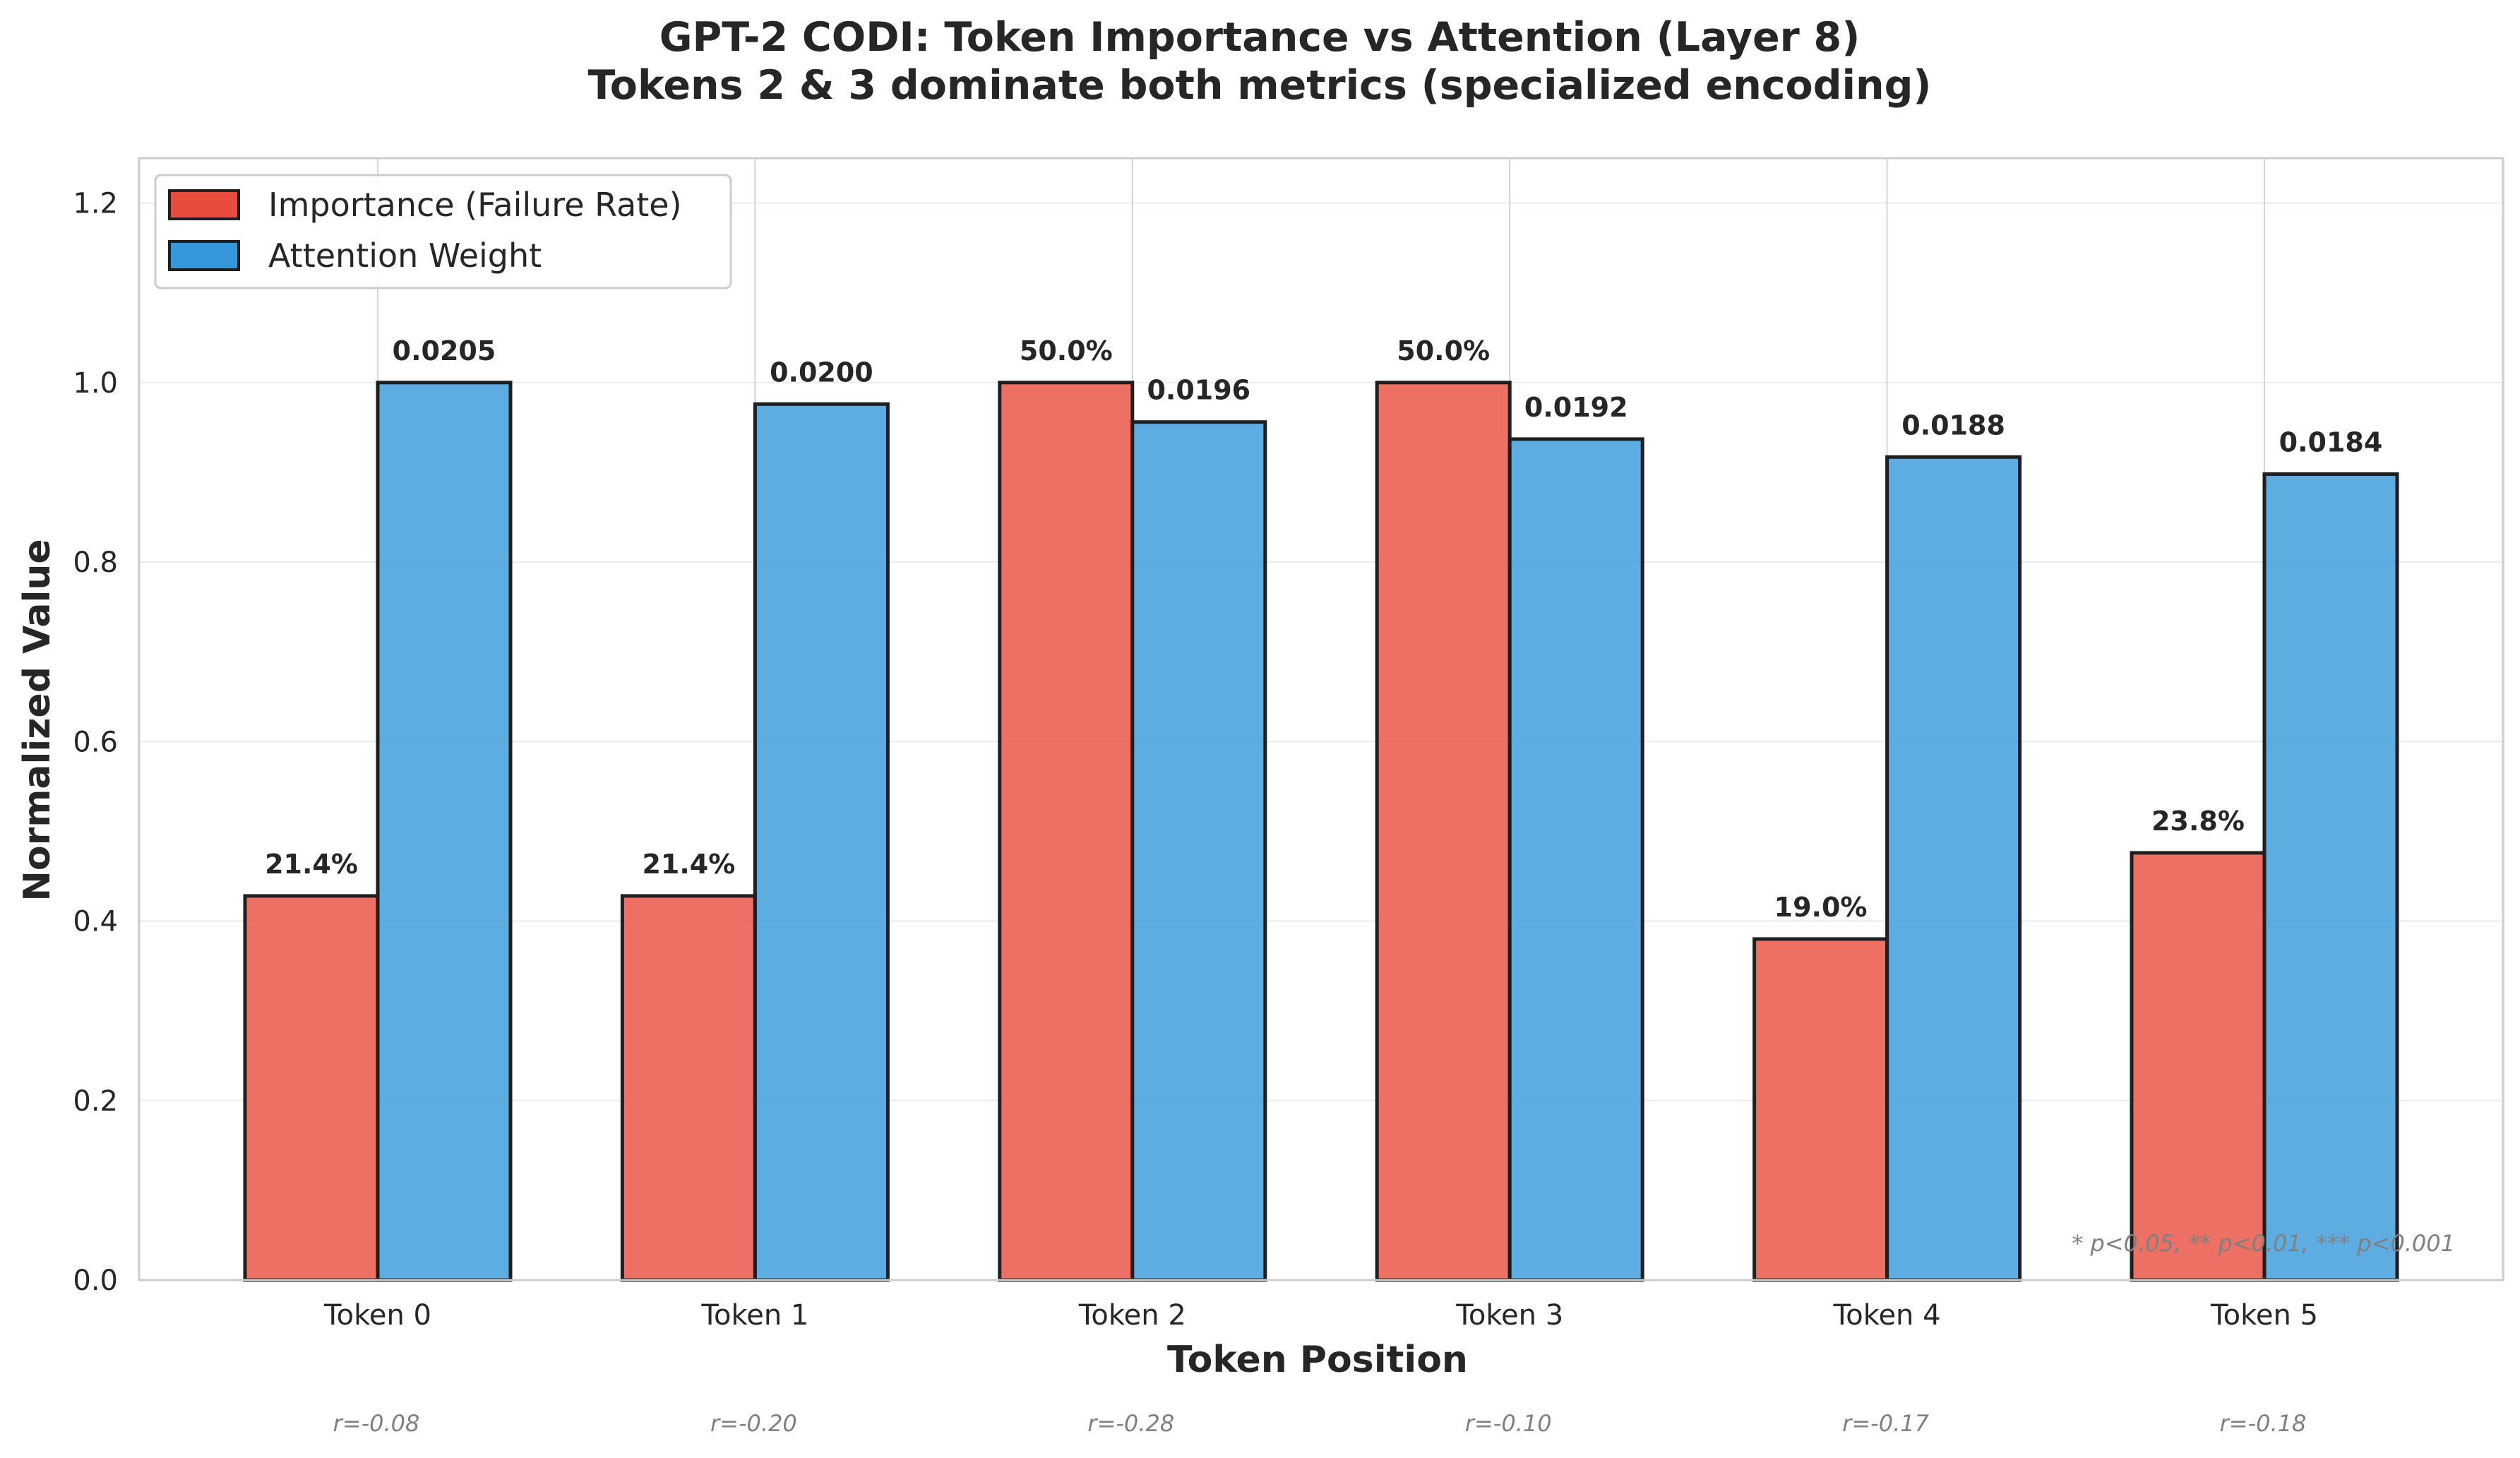  I want to click on x-tick-label: Token 3, so click(1509, 1315).